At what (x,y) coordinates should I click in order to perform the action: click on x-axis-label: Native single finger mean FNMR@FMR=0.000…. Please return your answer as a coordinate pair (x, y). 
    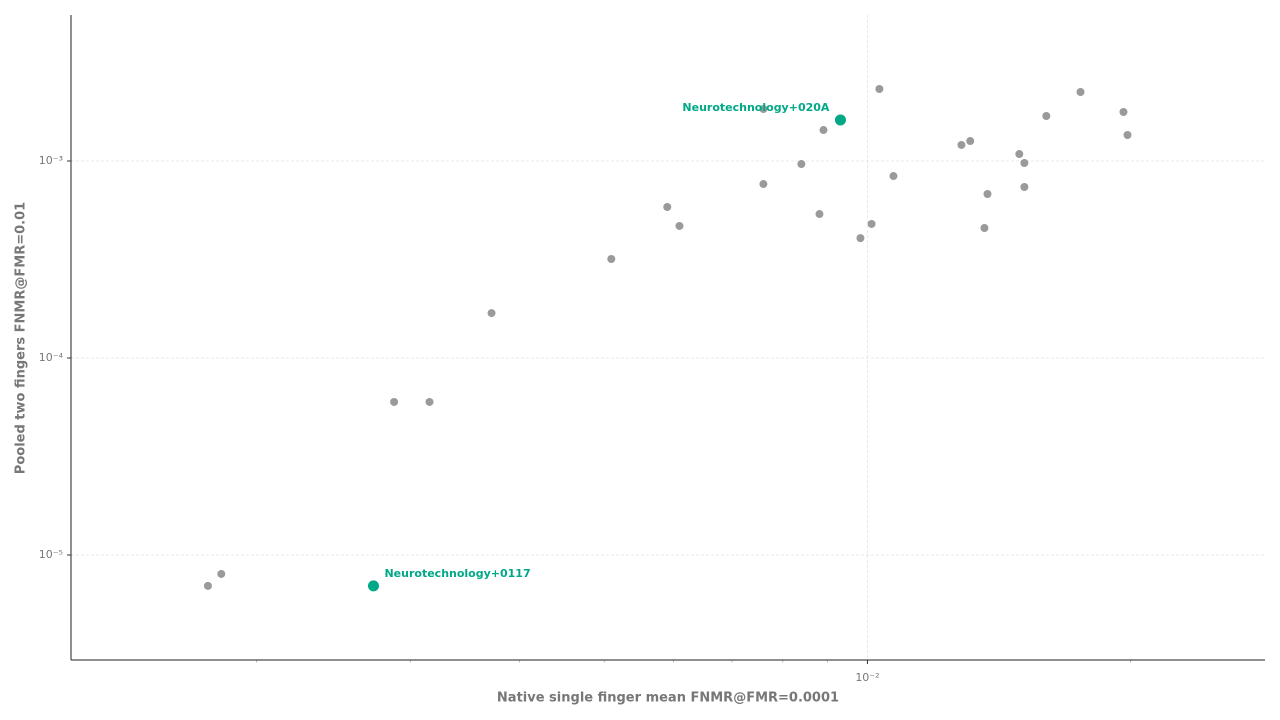
    Looking at the image, I should click on (668, 698).